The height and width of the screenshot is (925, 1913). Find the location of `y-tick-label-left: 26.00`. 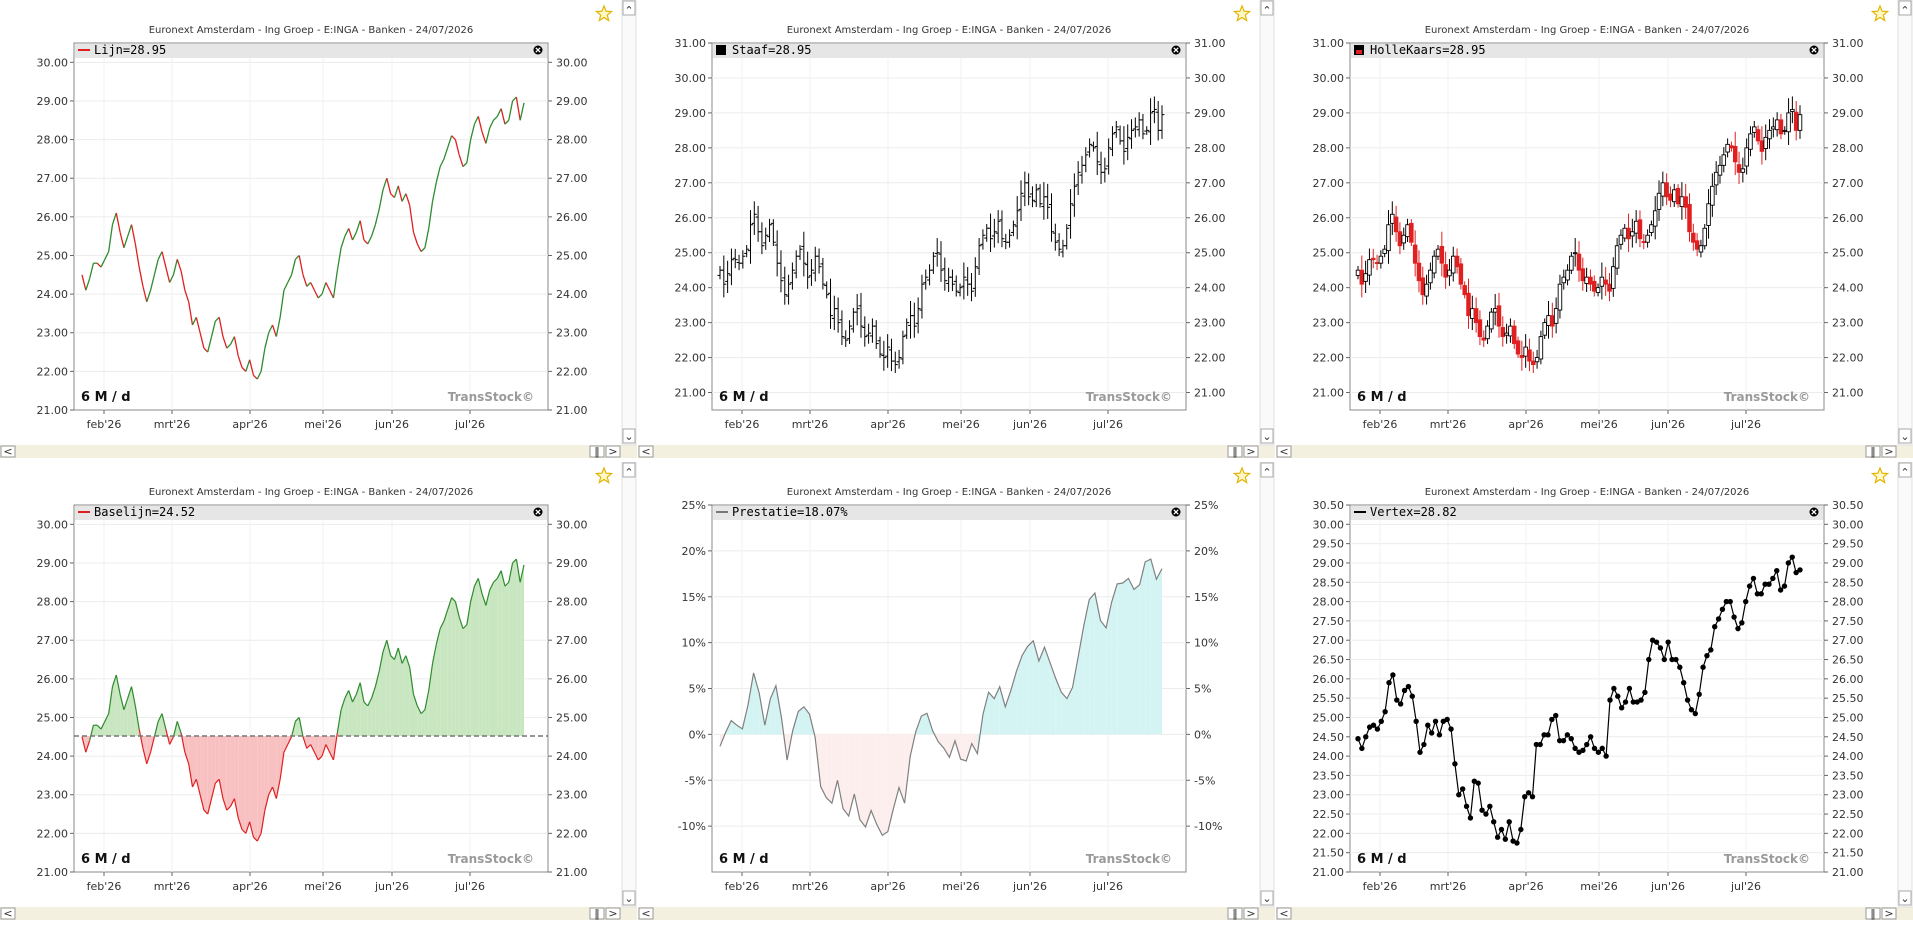

y-tick-label-left: 26.00 is located at coordinates (1329, 218).